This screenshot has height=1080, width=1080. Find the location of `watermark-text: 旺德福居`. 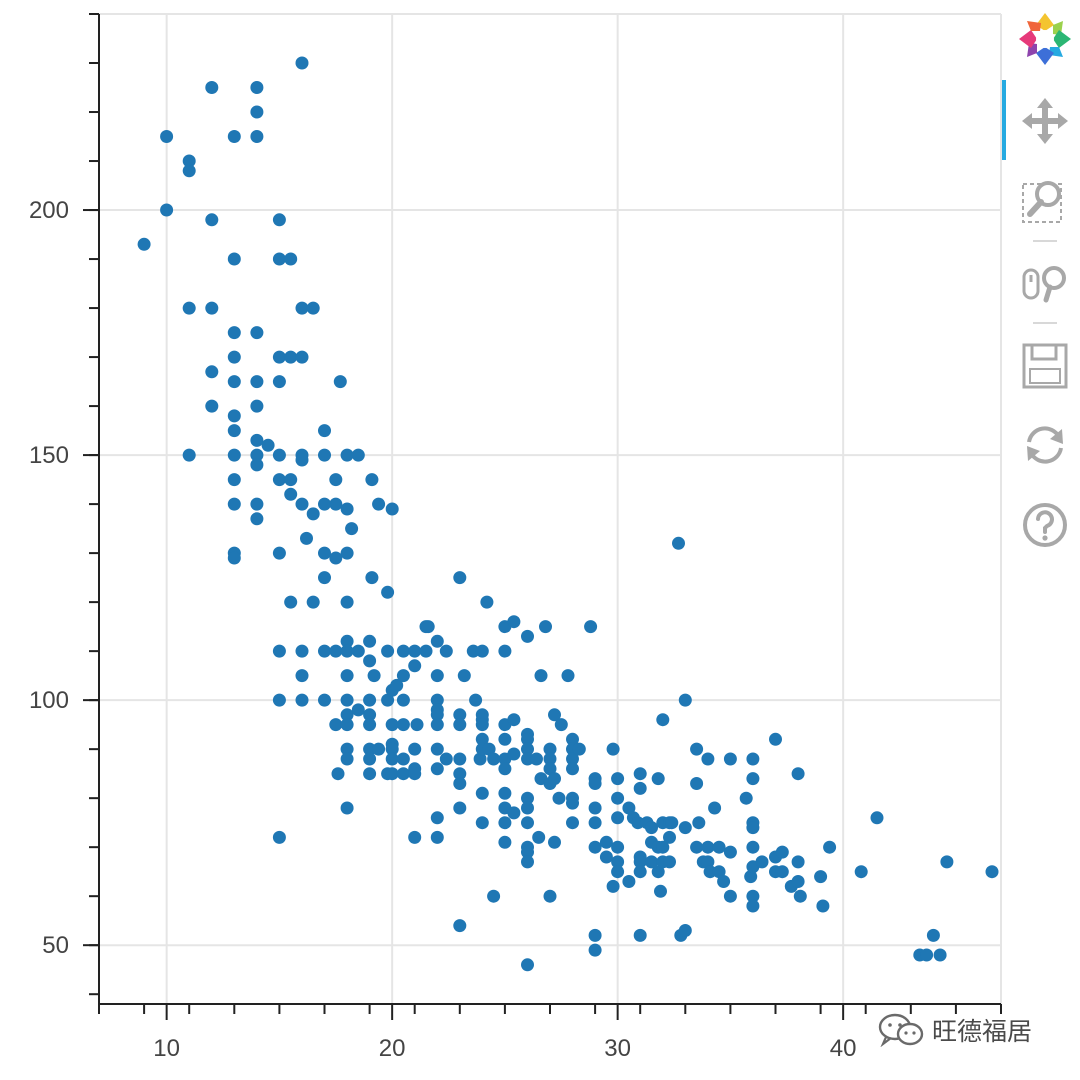

watermark-text: 旺德福居 is located at coordinates (982, 1031).